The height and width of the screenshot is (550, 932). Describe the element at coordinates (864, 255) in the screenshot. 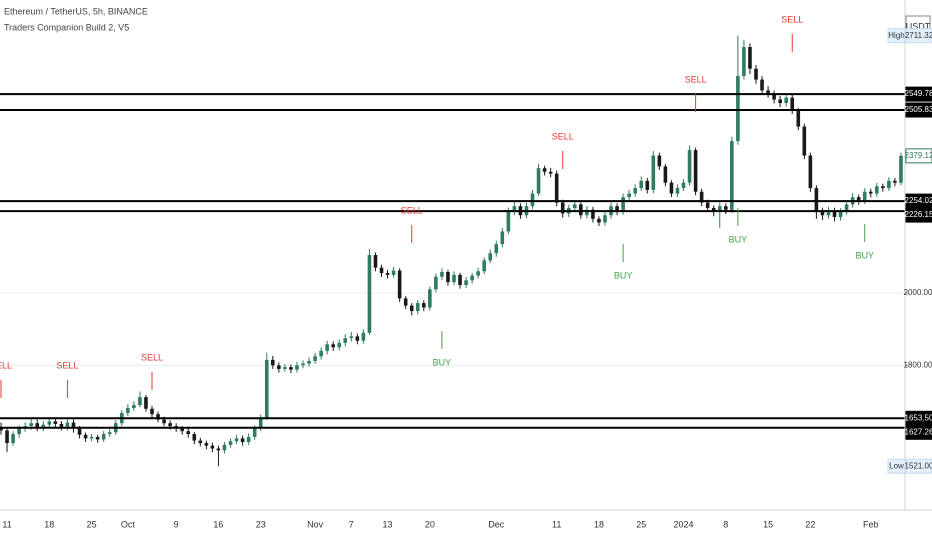

I see `signal-label: BUY` at that location.